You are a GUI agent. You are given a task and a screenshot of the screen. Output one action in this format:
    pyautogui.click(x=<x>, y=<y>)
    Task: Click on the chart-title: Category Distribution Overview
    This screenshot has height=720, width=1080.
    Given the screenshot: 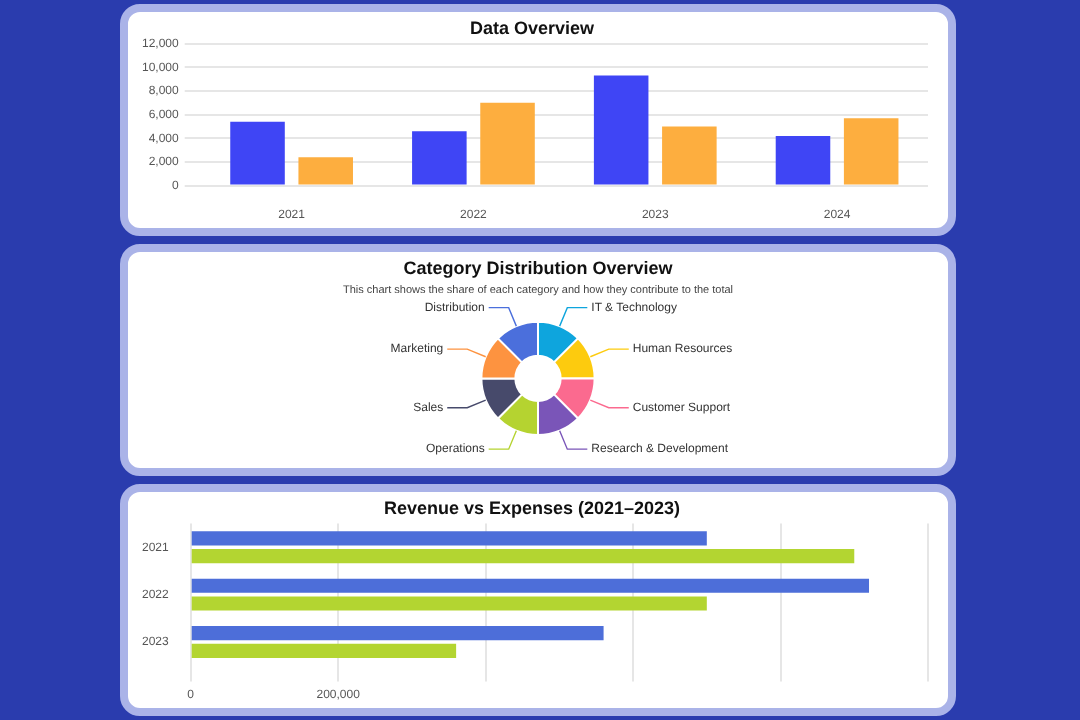 What is the action you would take?
    pyautogui.click(x=539, y=267)
    